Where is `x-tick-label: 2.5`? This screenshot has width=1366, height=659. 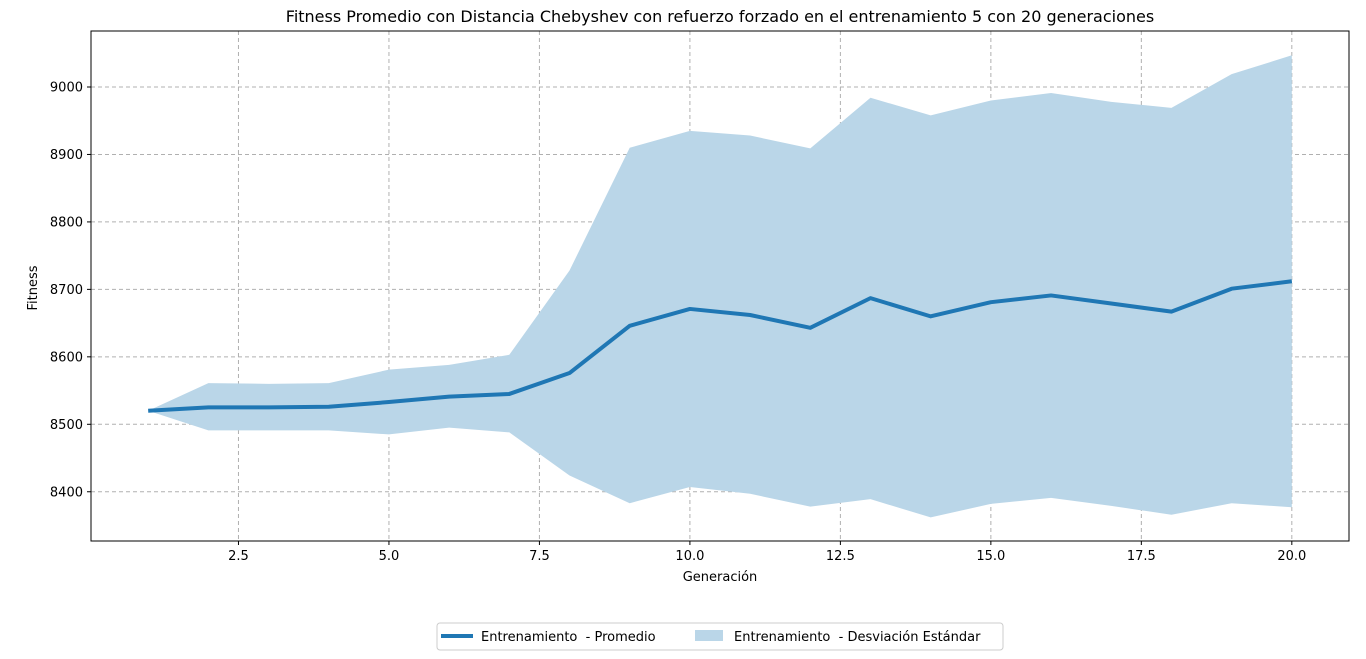 x-tick-label: 2.5 is located at coordinates (238, 556).